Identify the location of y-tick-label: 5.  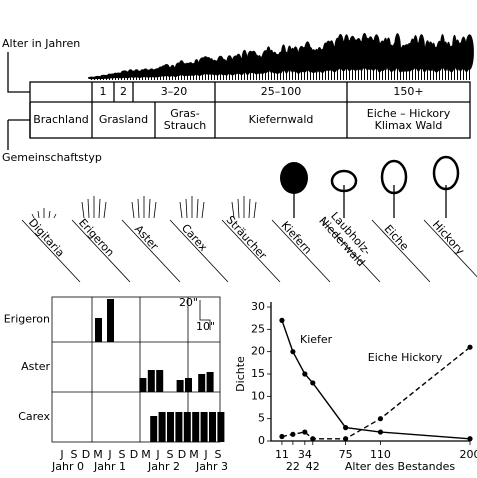
(261, 418).